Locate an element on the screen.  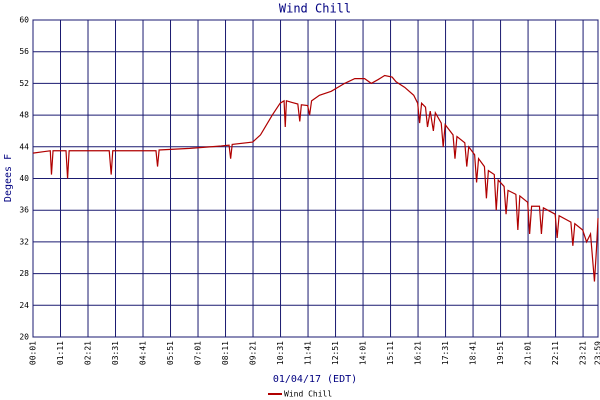
y-tick-label: 60 is located at coordinates (24, 20).